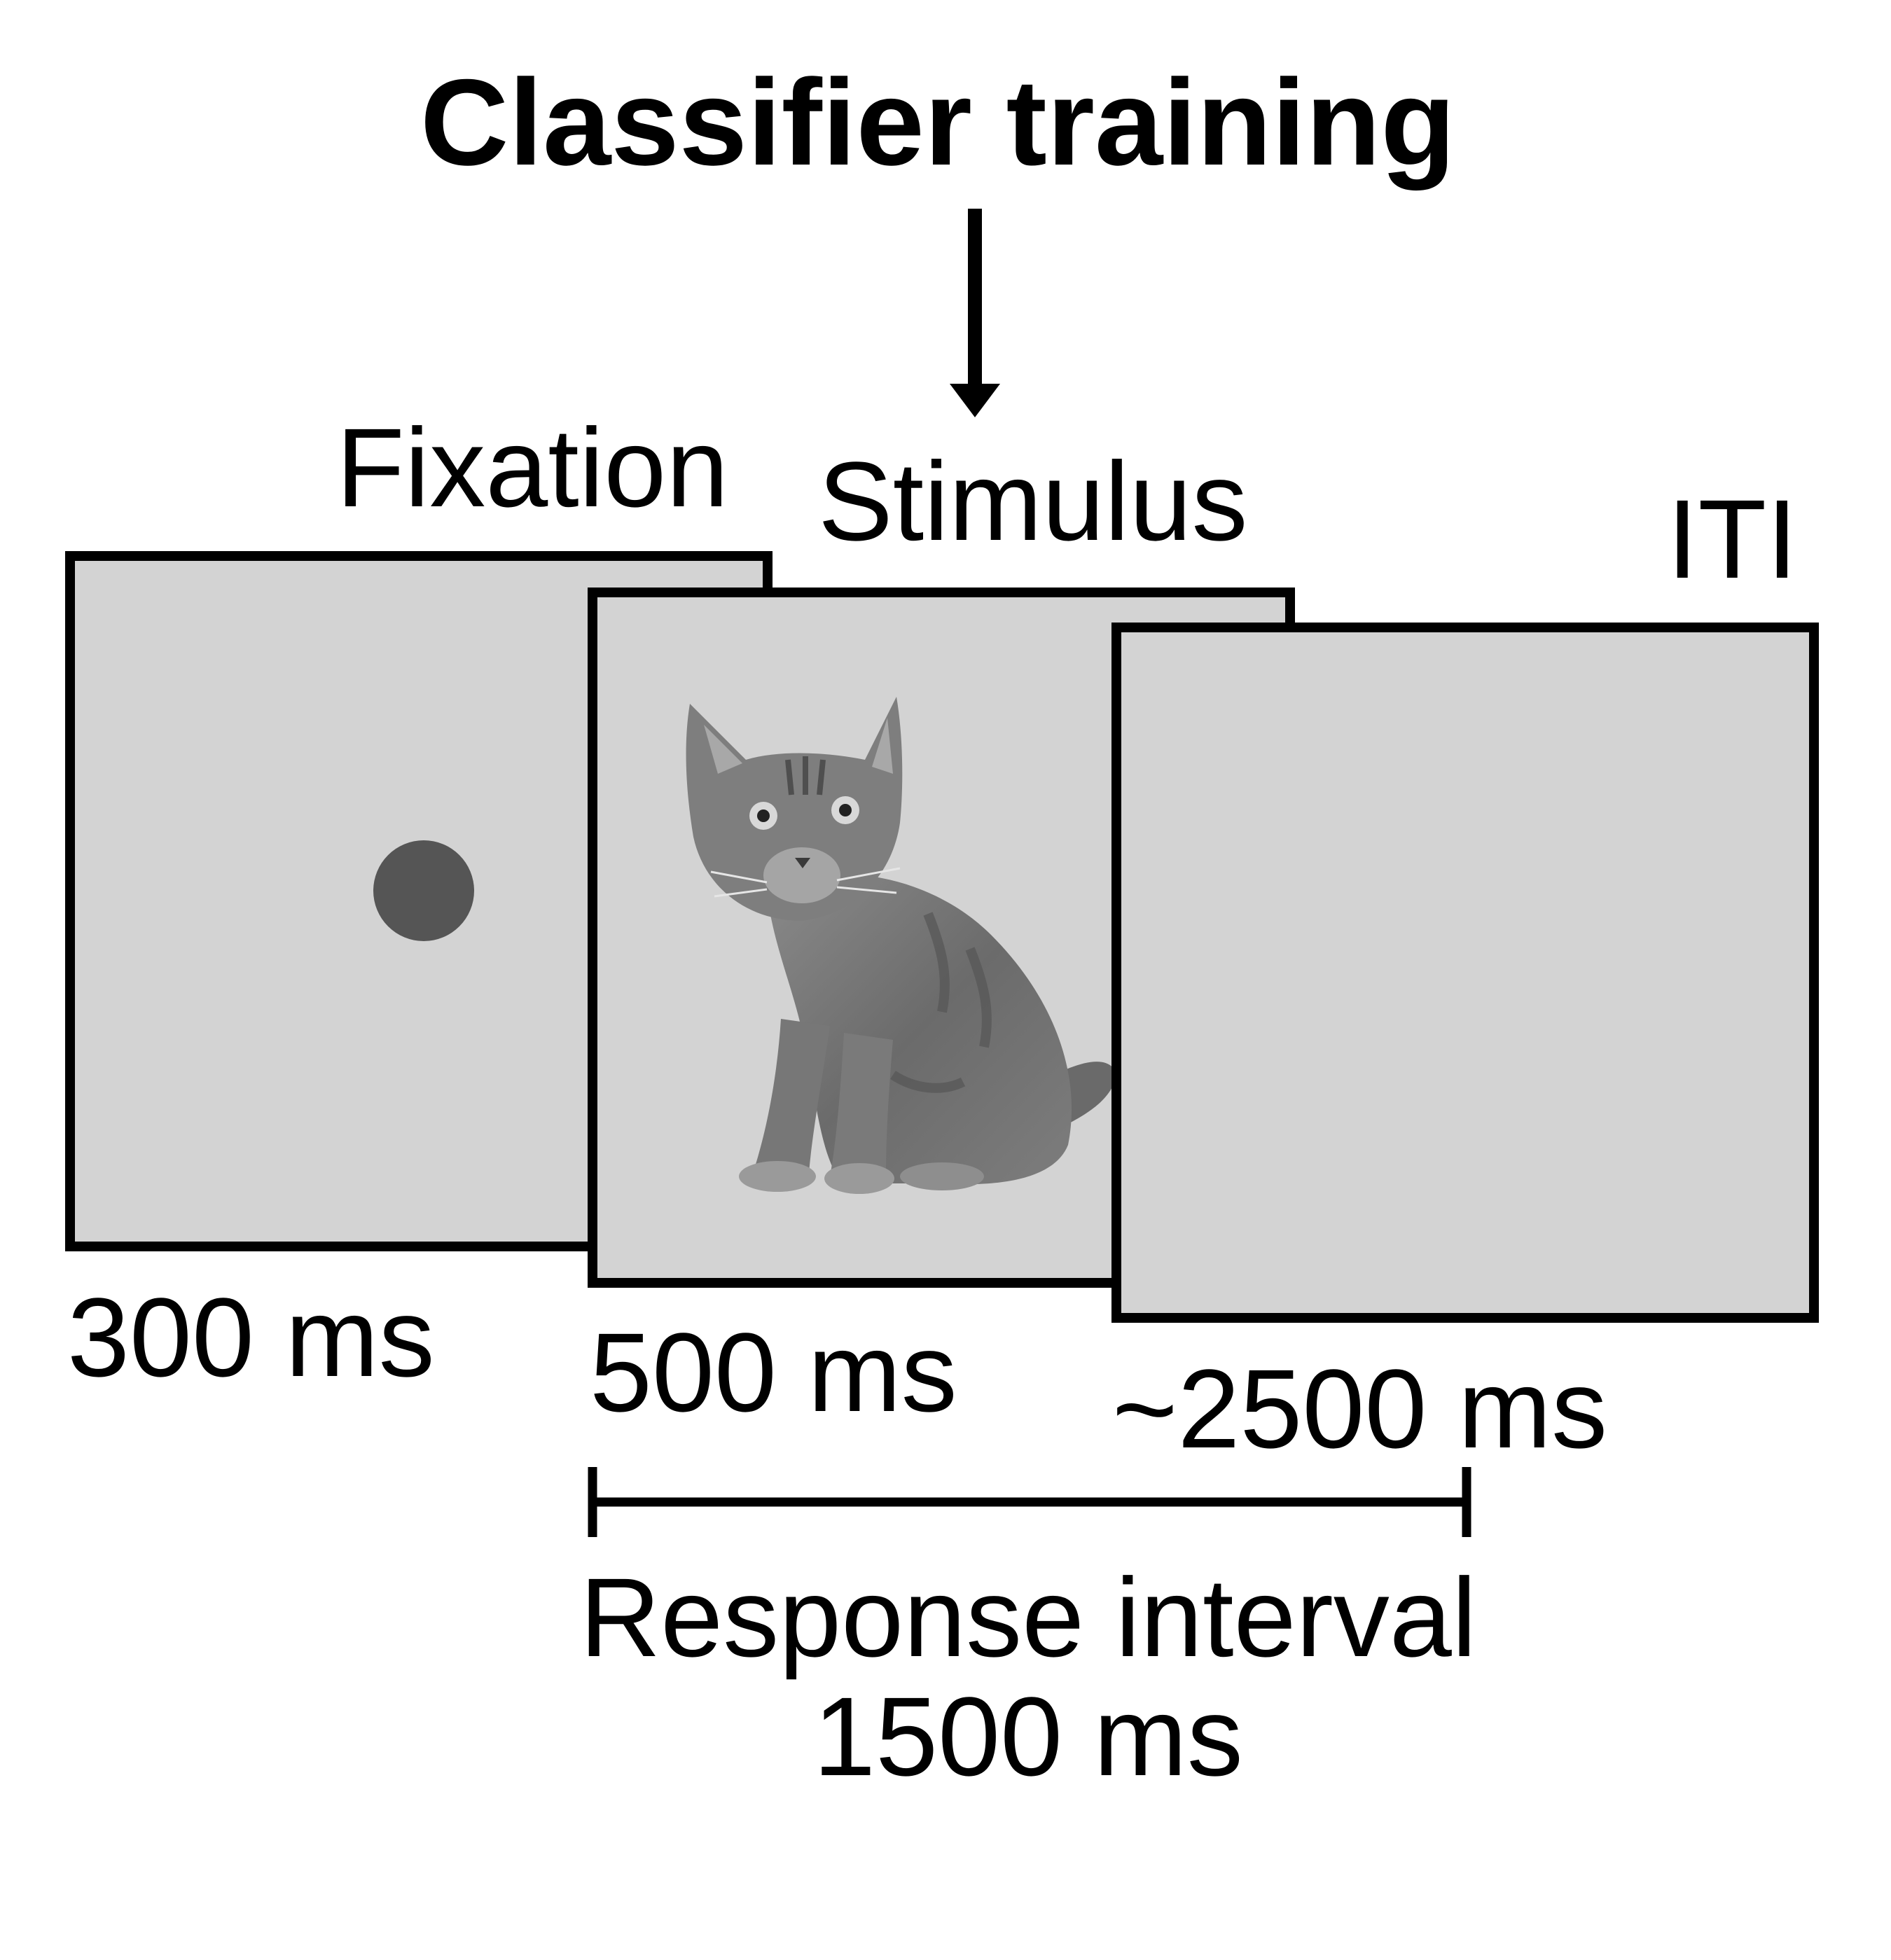 The height and width of the screenshot is (1960, 1891). What do you see at coordinates (902, 945) in the screenshot?
I see `cat-image` at bounding box center [902, 945].